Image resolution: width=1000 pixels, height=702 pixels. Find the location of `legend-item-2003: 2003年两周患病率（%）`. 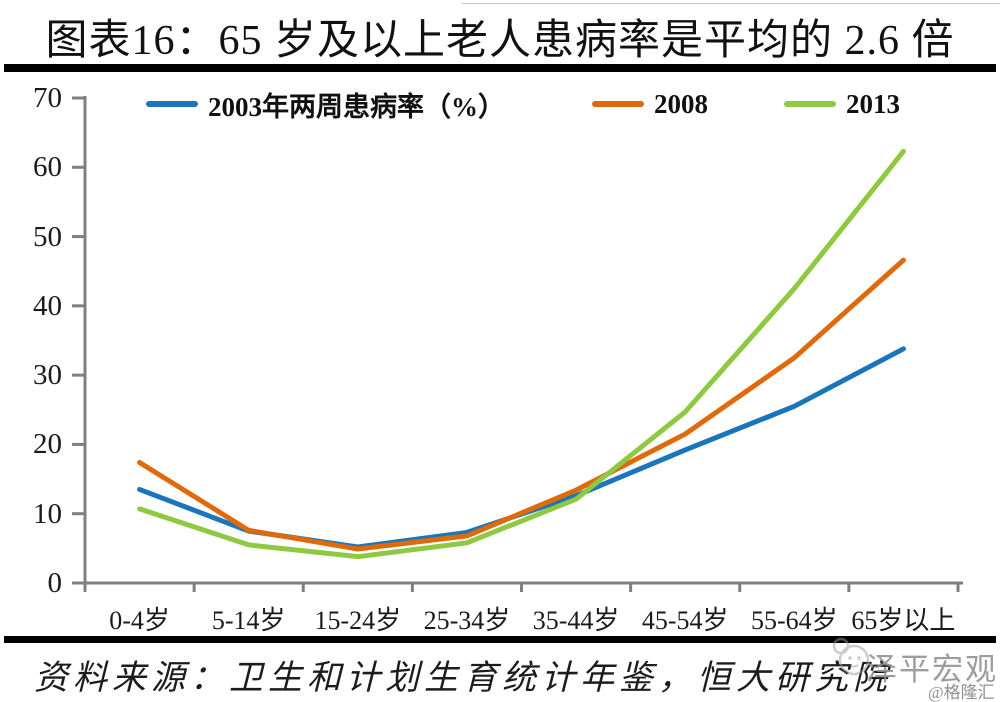

legend-item-2003: 2003年两周患病率（%） is located at coordinates (325, 104).